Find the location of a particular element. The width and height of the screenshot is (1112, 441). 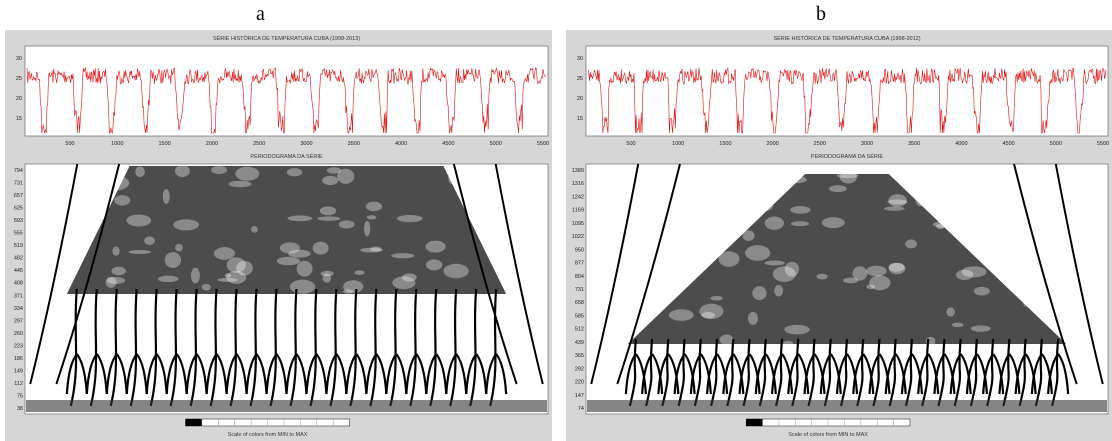

period-tick-label: 794 is located at coordinates (18, 171).